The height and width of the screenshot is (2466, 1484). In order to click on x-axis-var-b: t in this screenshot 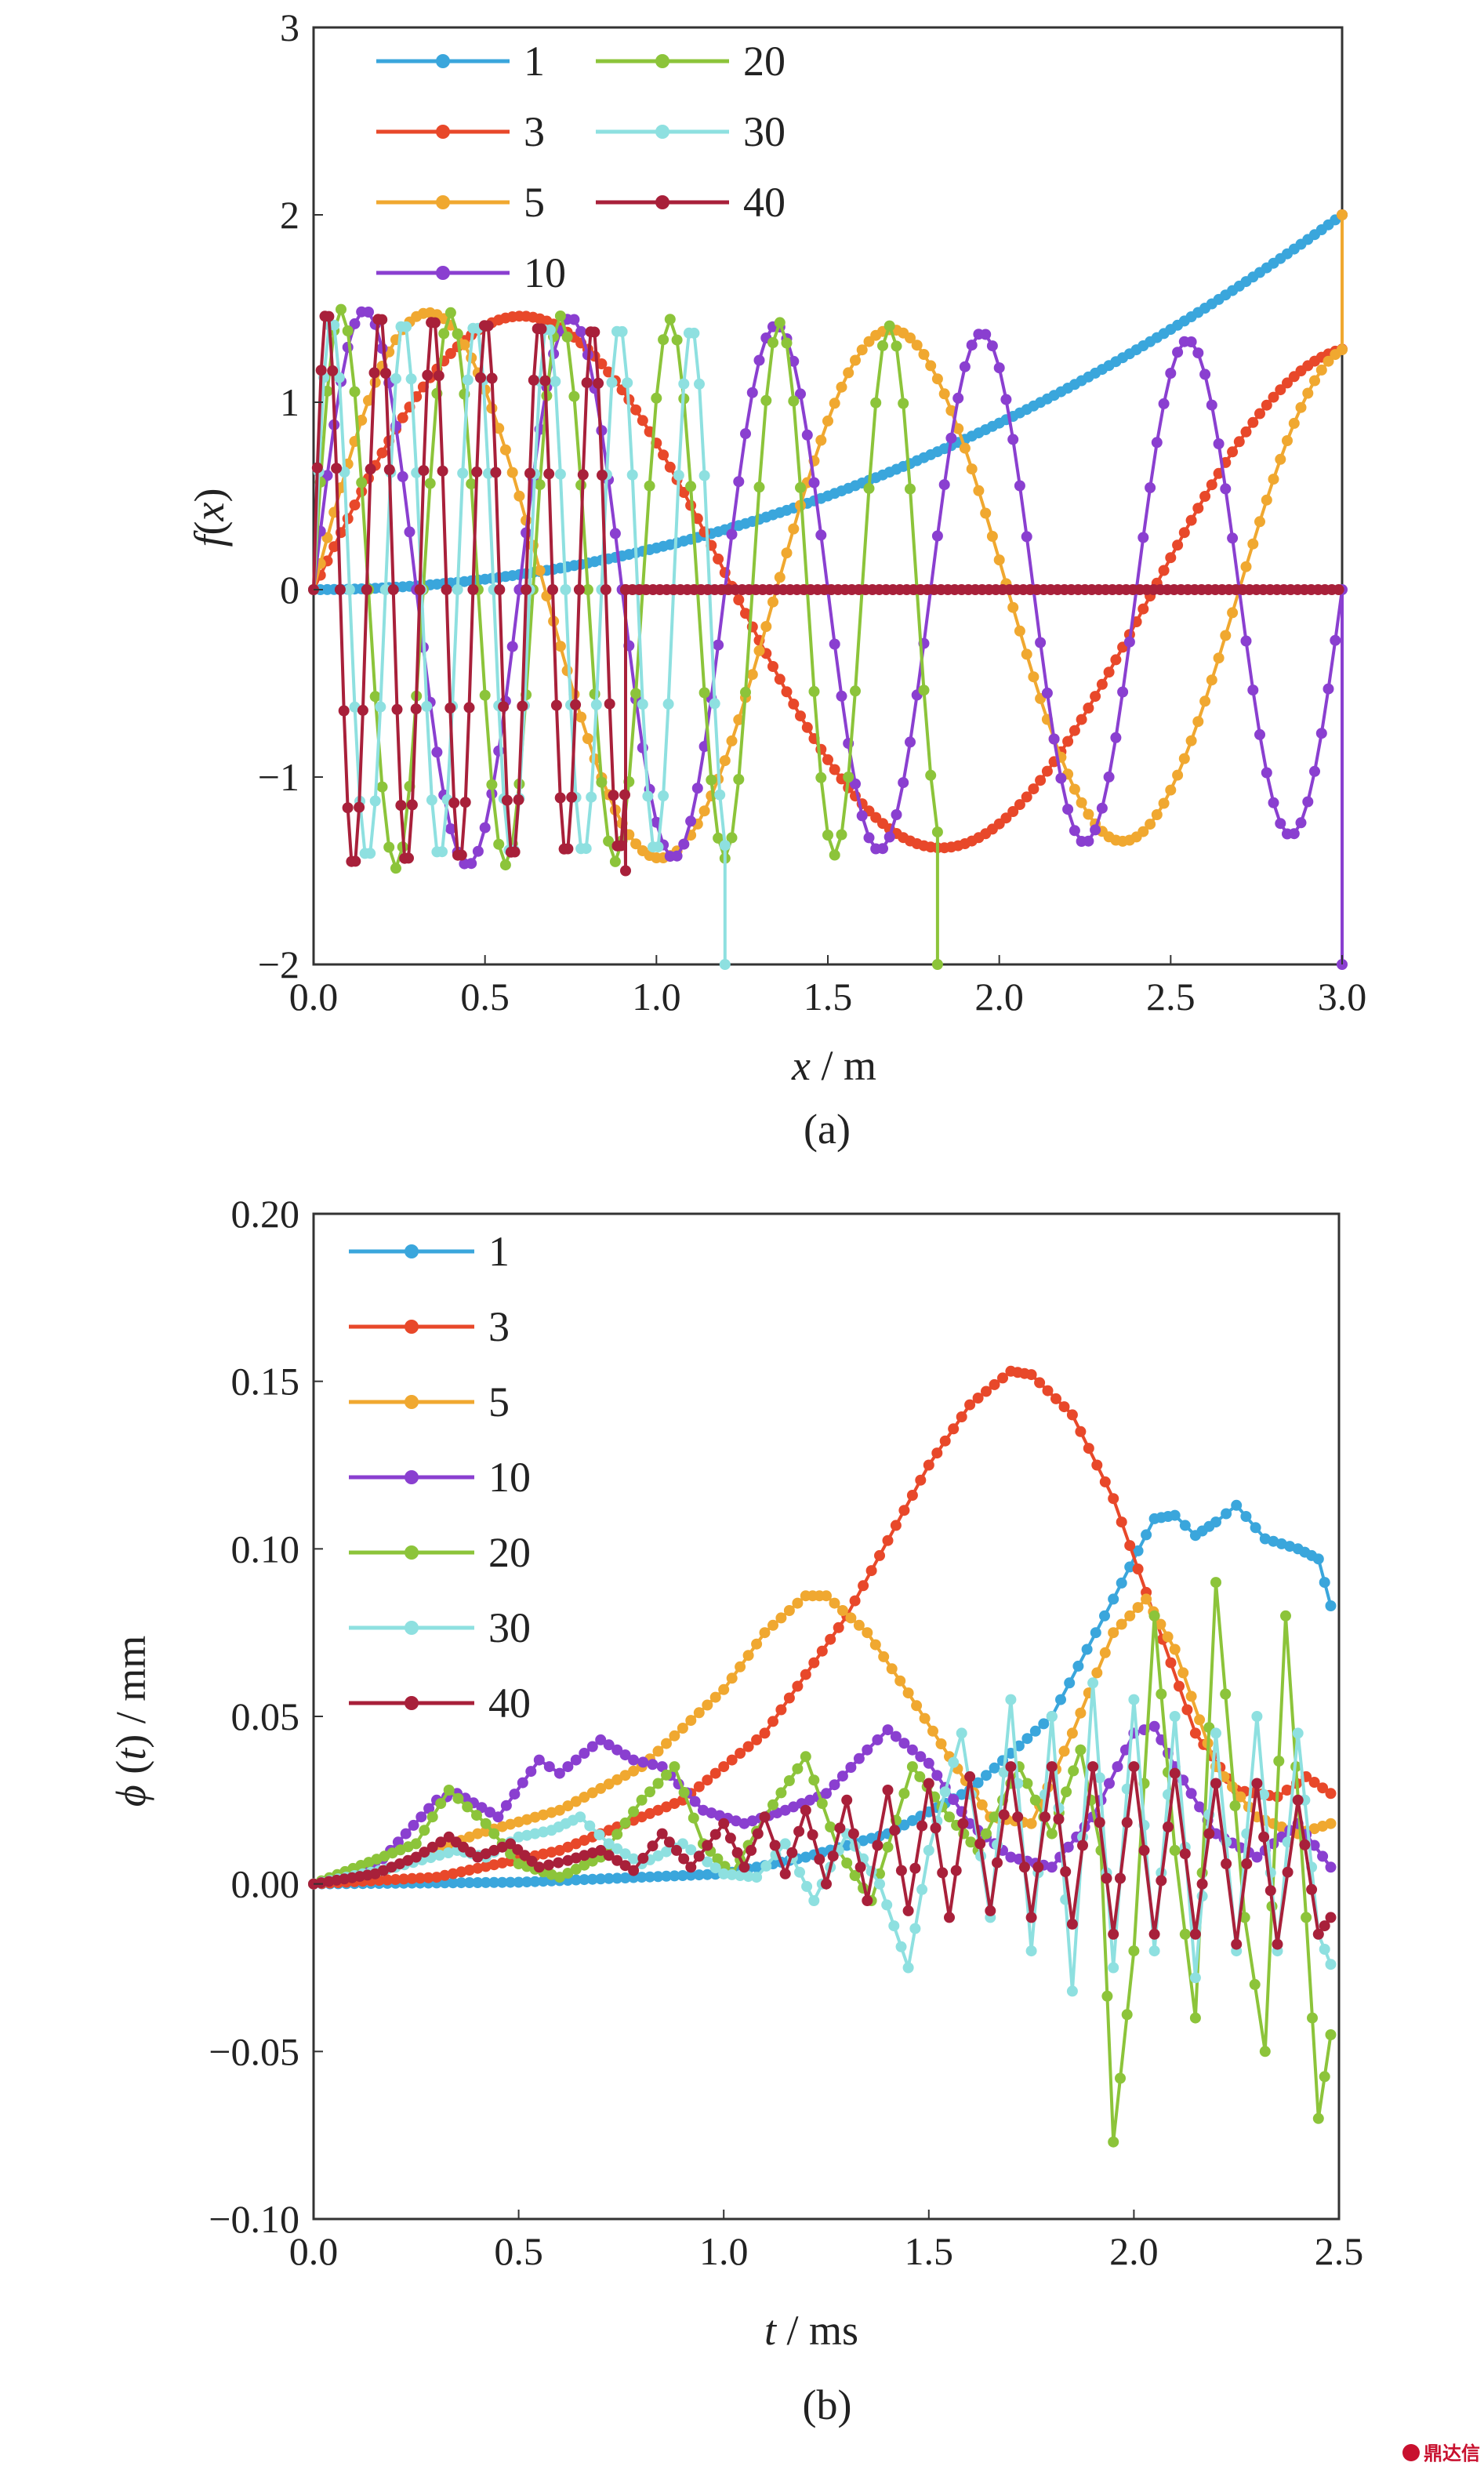, I will do `click(771, 2330)`.